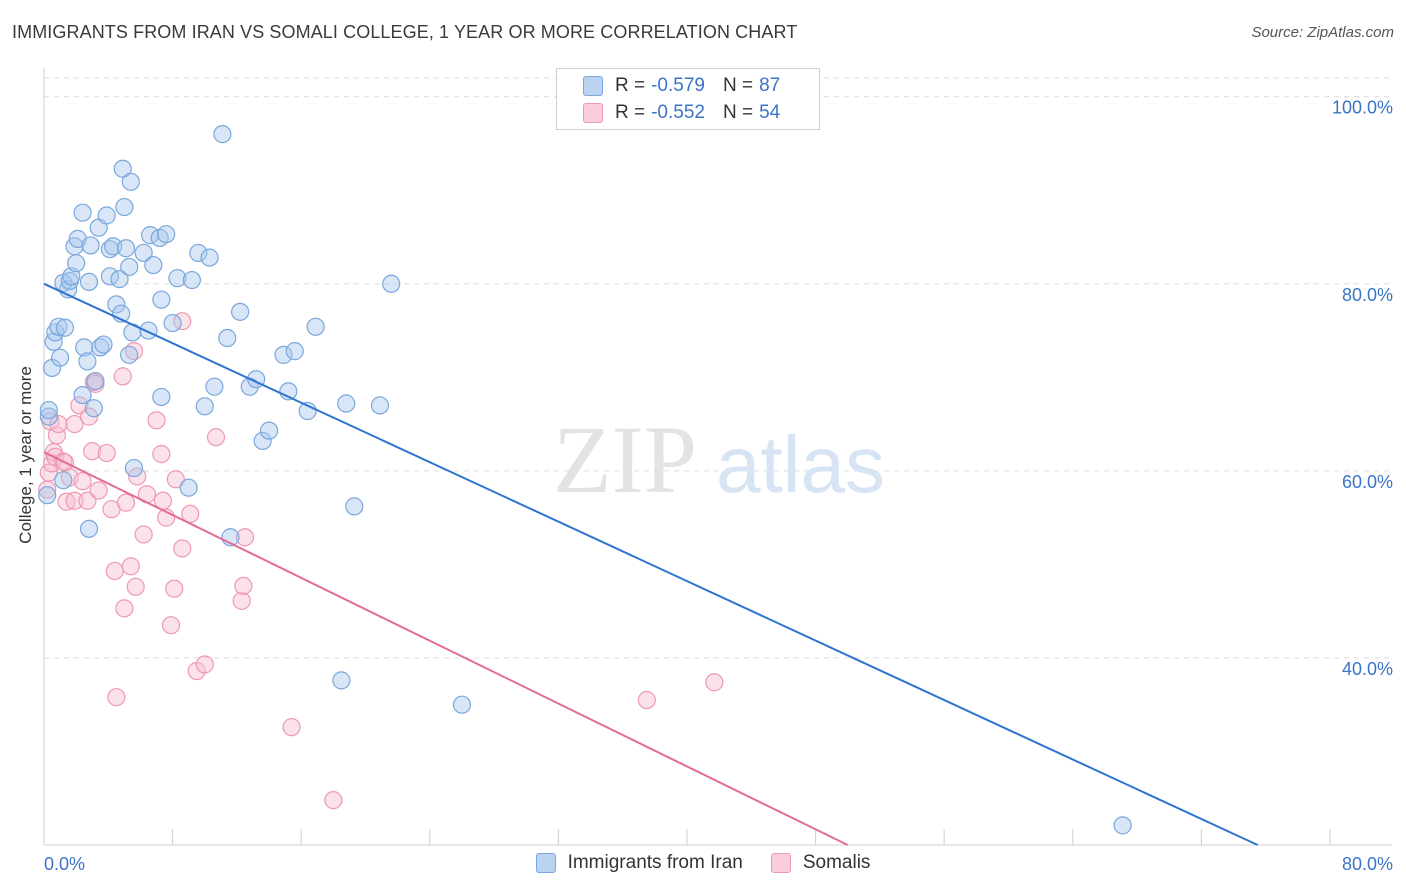 Image resolution: width=1406 pixels, height=892 pixels. What do you see at coordinates (593, 113) in the screenshot?
I see `legend-swatch-somalis` at bounding box center [593, 113].